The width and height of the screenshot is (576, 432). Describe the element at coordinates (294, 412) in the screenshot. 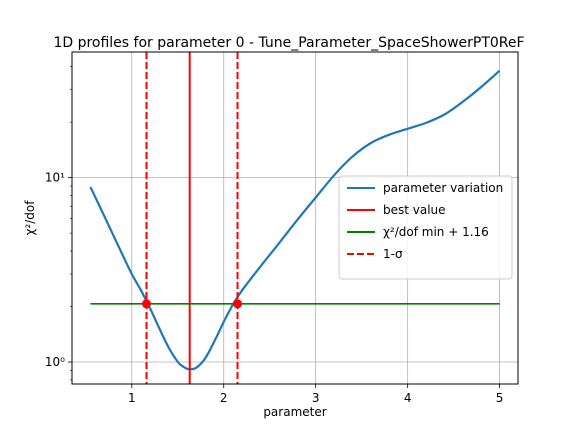

I see `x-axis-label: parameter` at that location.